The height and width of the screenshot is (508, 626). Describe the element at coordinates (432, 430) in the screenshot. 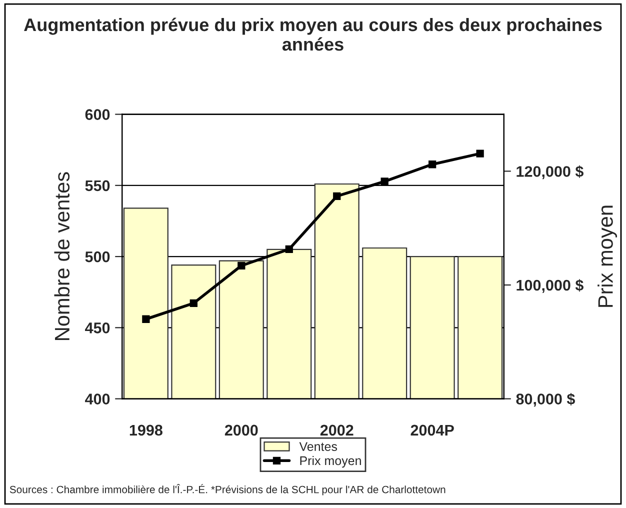

I see `x-tick-label: 2004P` at that location.